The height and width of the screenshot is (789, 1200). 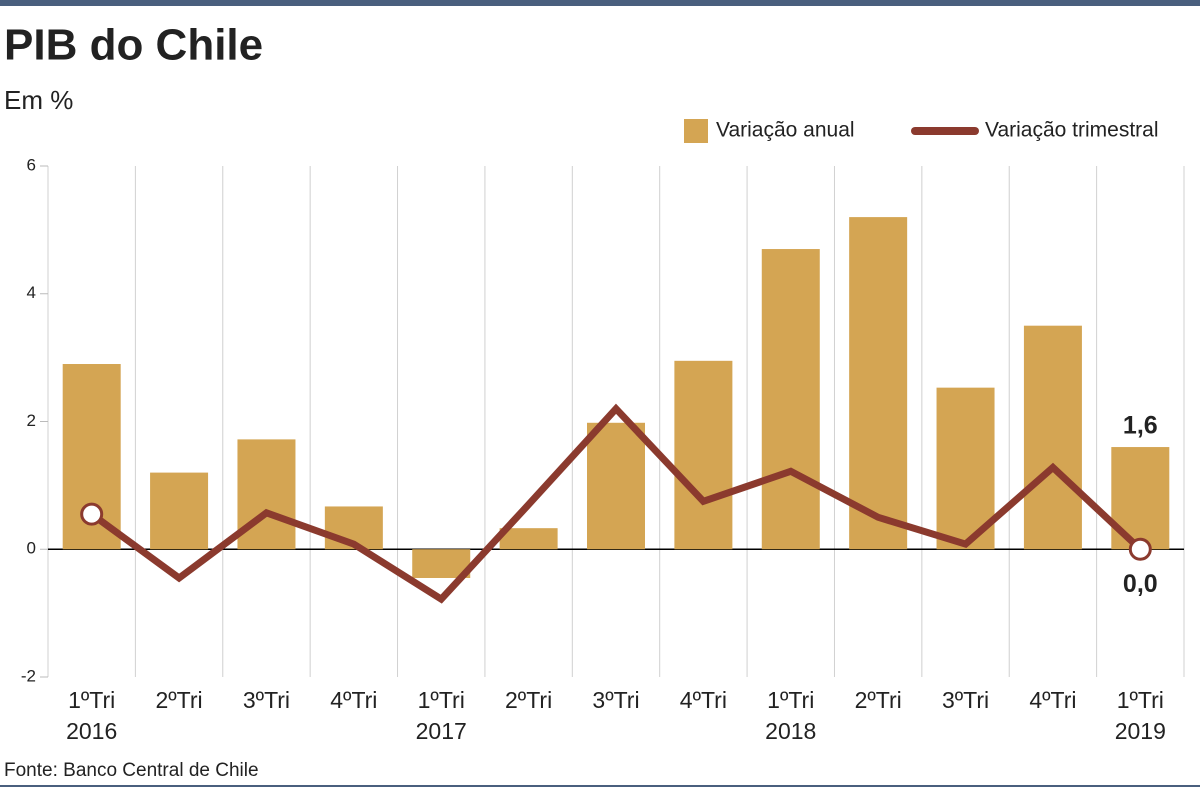 What do you see at coordinates (91, 731) in the screenshot?
I see `x-year-label: 2016` at bounding box center [91, 731].